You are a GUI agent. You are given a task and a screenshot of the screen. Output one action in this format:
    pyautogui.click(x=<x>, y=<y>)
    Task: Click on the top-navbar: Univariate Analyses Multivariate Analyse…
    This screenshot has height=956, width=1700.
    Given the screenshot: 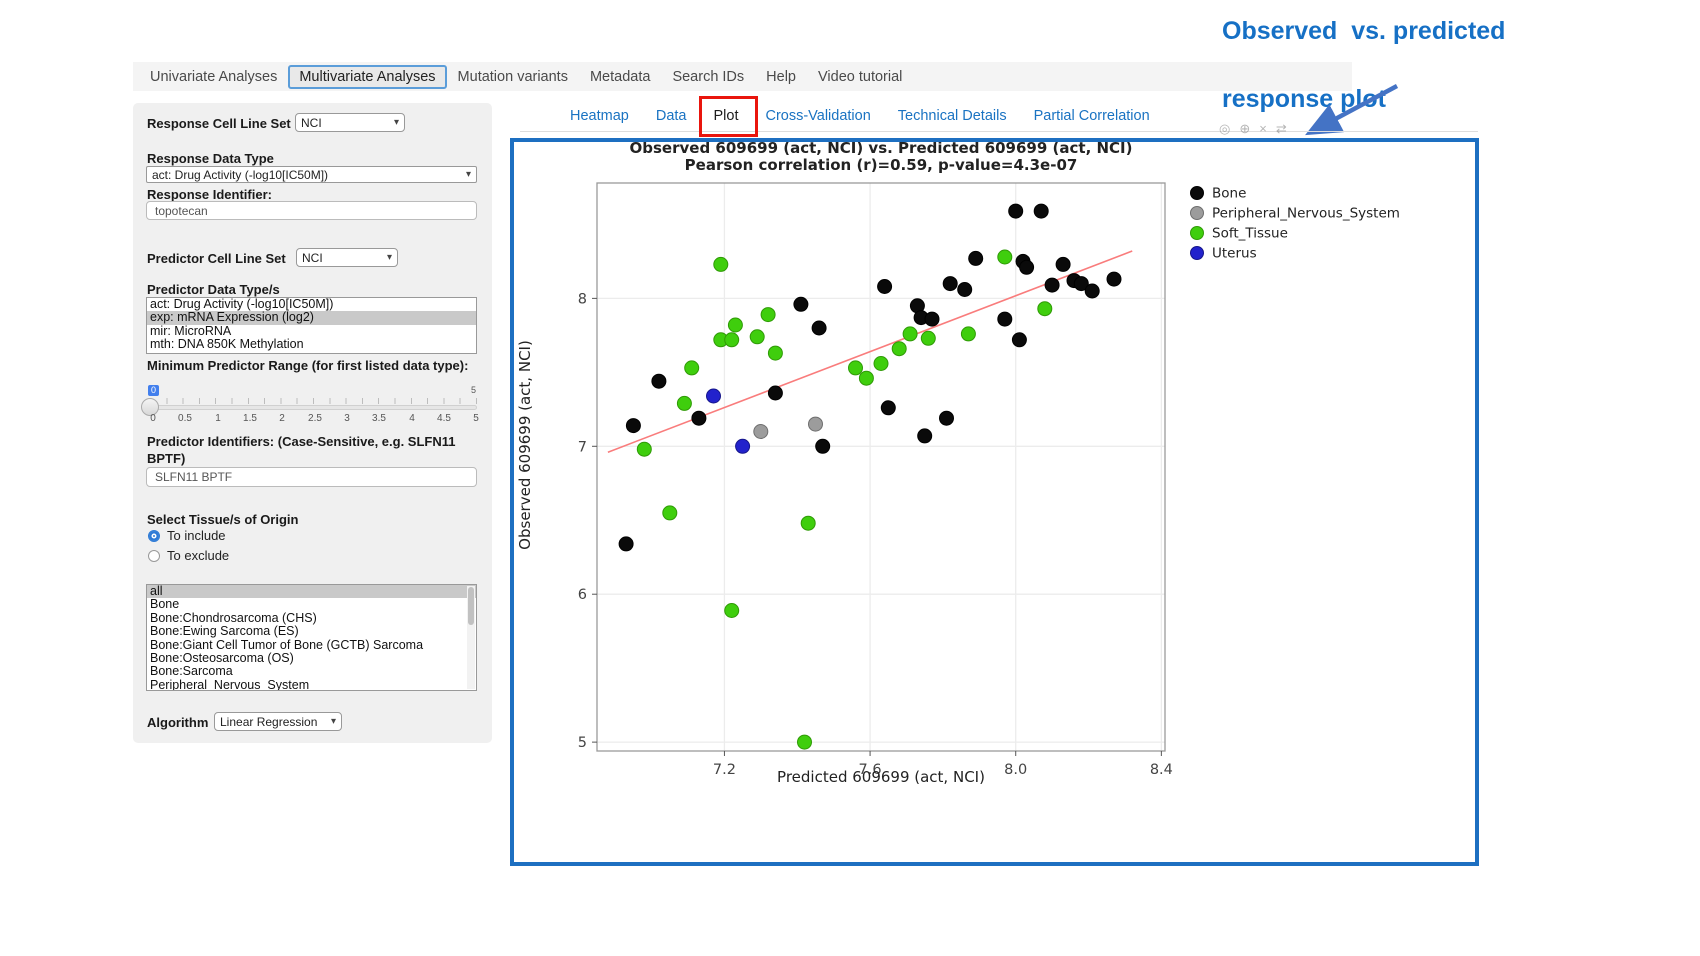 What is the action you would take?
    pyautogui.click(x=742, y=76)
    